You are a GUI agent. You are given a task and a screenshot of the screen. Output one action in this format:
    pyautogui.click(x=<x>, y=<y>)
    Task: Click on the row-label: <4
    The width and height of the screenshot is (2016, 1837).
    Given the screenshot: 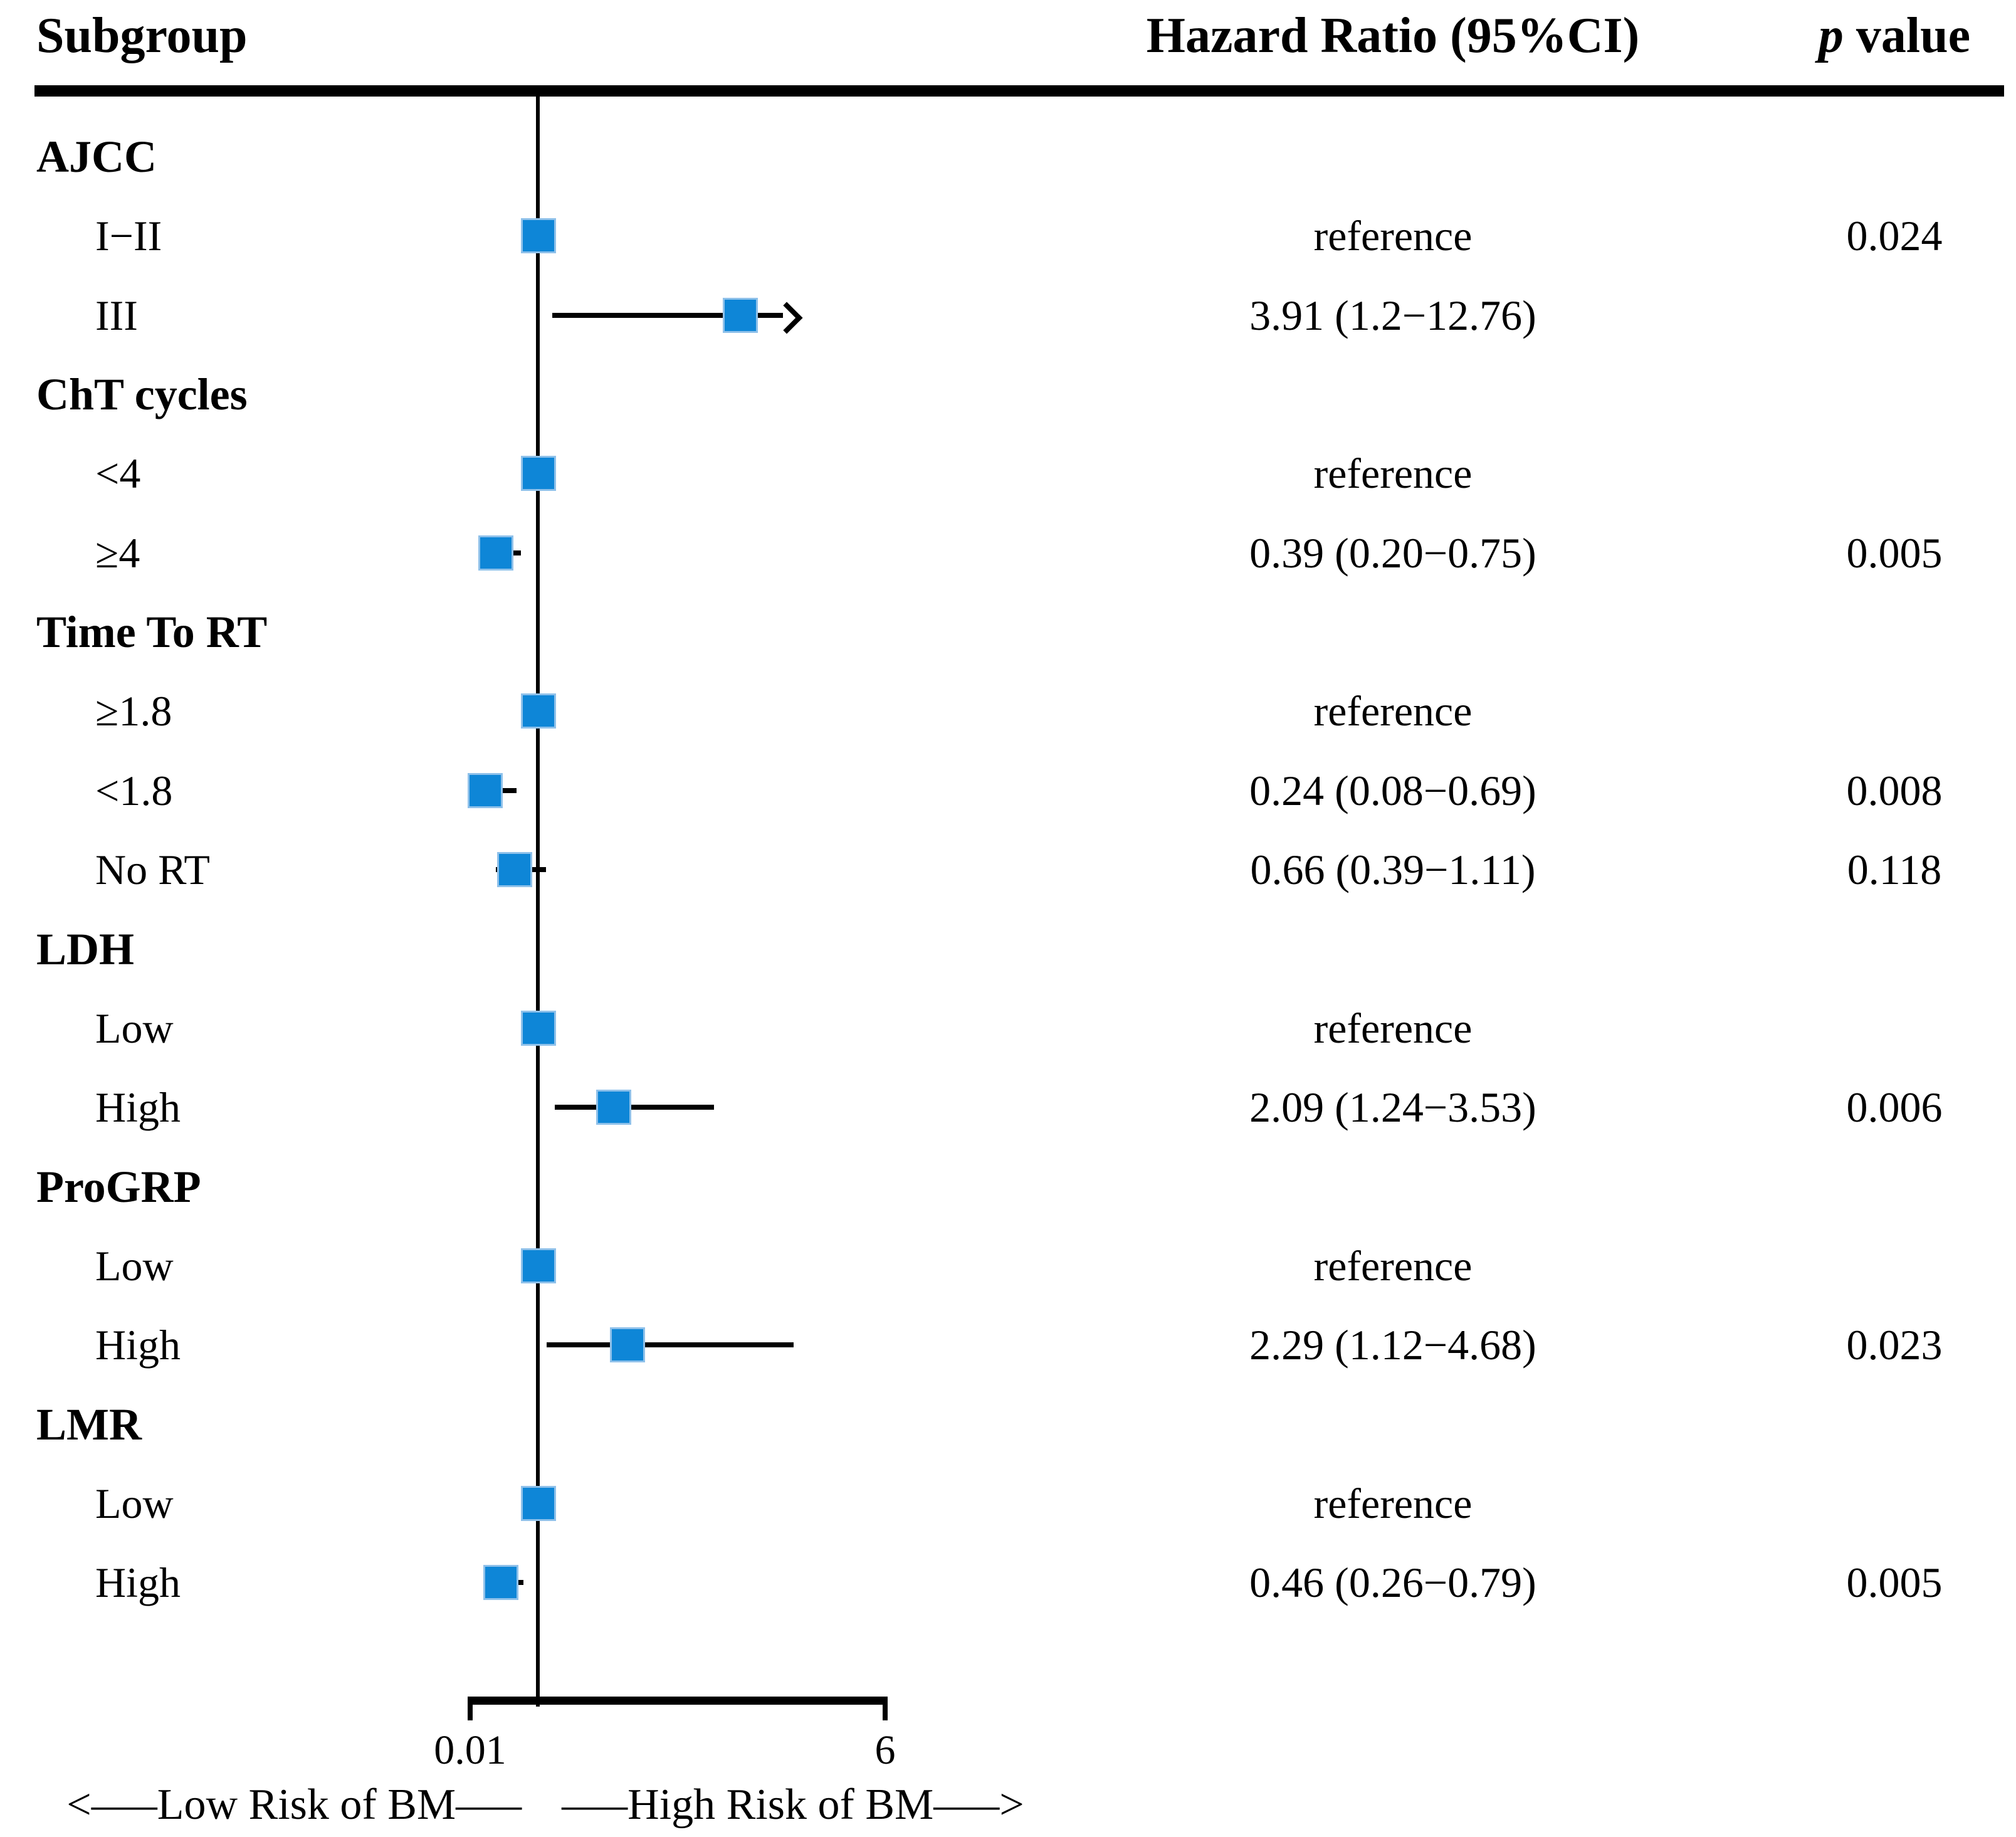 What is the action you would take?
    pyautogui.click(x=118, y=474)
    